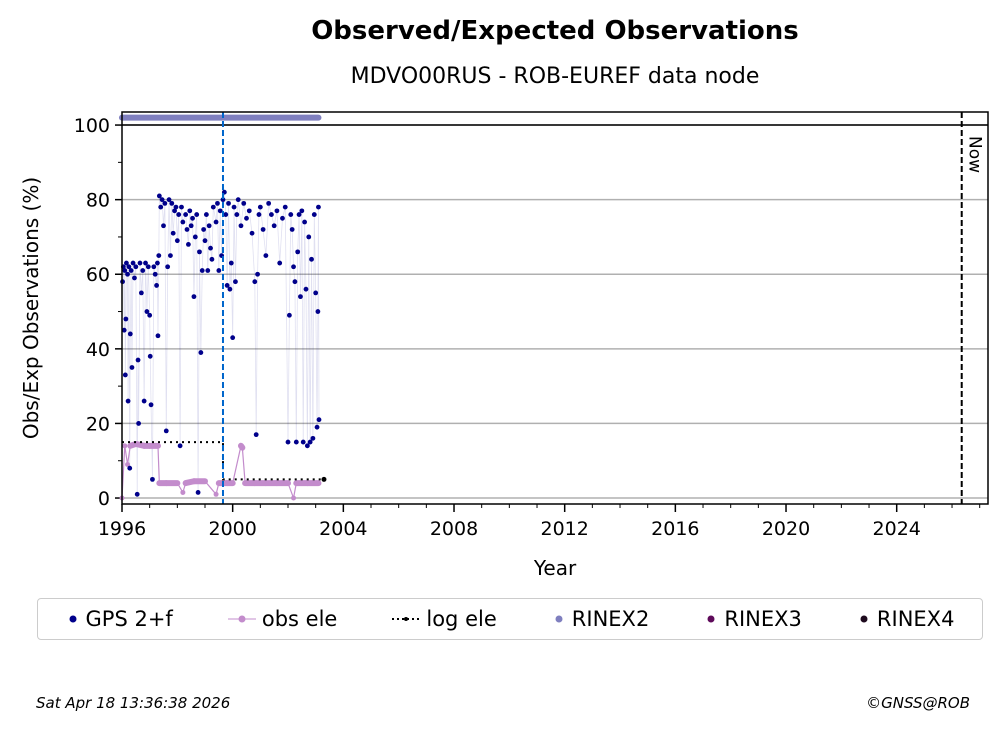 This screenshot has width=1008, height=734. I want to click on y-tick-label: 100, so click(92, 126).